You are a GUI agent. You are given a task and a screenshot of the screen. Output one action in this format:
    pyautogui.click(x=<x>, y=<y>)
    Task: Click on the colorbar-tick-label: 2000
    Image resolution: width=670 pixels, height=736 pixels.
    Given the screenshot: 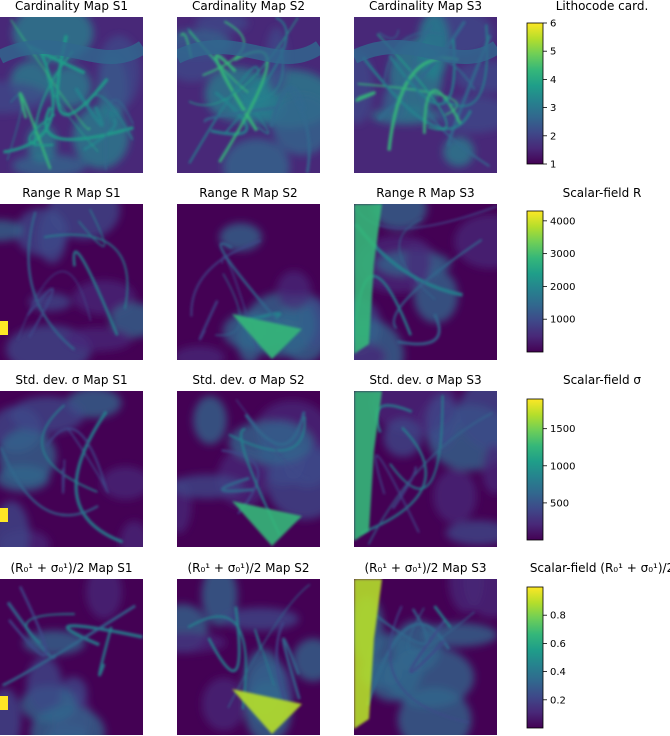 What is the action you would take?
    pyautogui.click(x=562, y=287)
    